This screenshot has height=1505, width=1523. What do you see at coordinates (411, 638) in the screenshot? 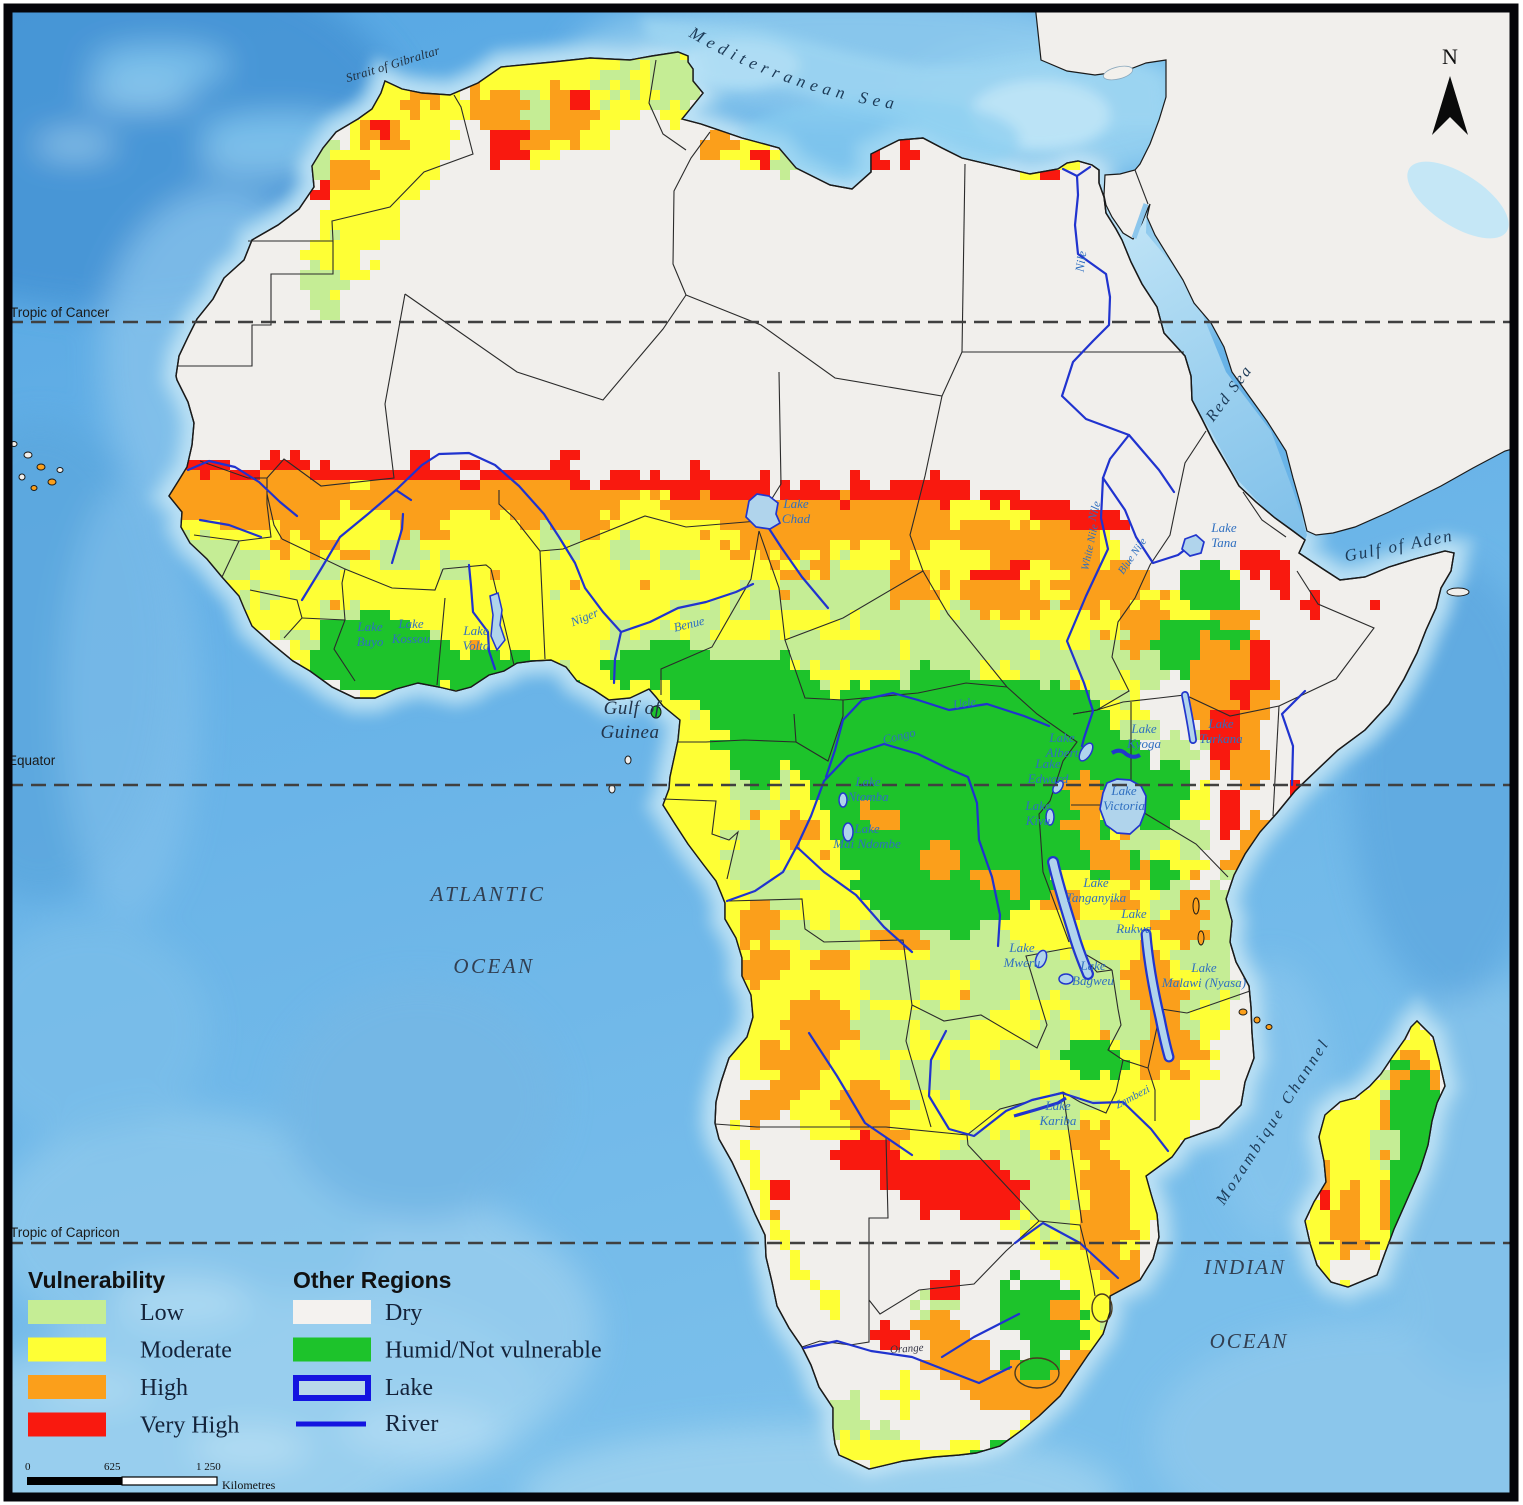
I see `svg-text: Kossou` at bounding box center [411, 638].